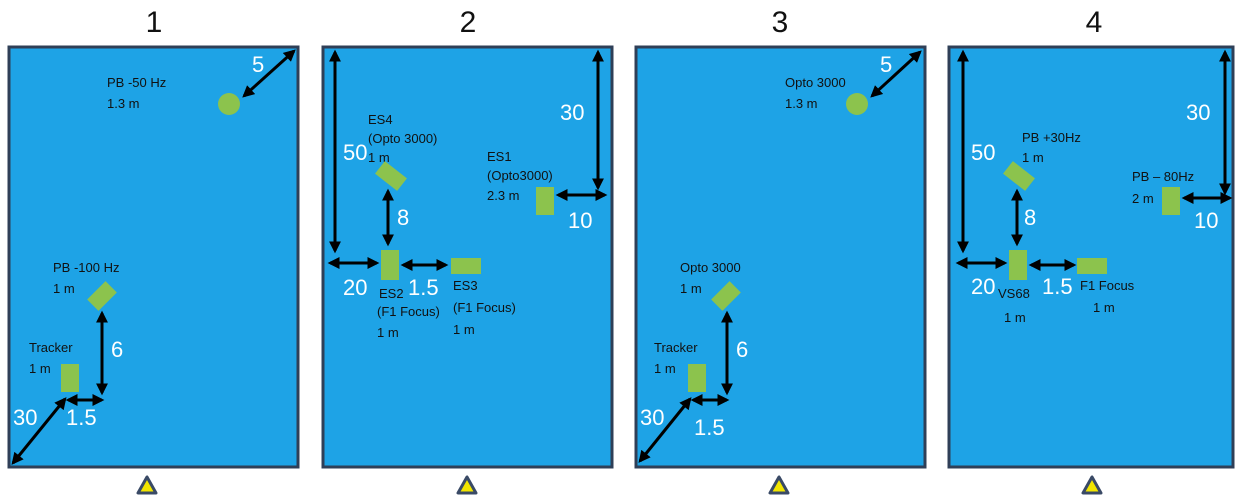 The width and height of the screenshot is (1236, 497). I want to click on es1-distance: 2.3 m, so click(503, 195).